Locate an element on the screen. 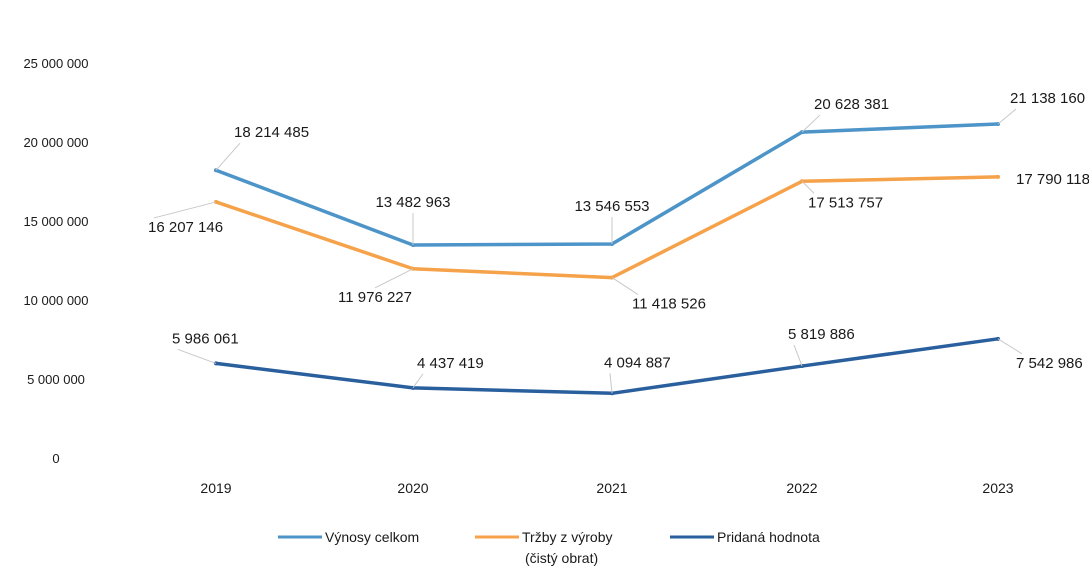  data-label: 4 094 887 is located at coordinates (637, 362).